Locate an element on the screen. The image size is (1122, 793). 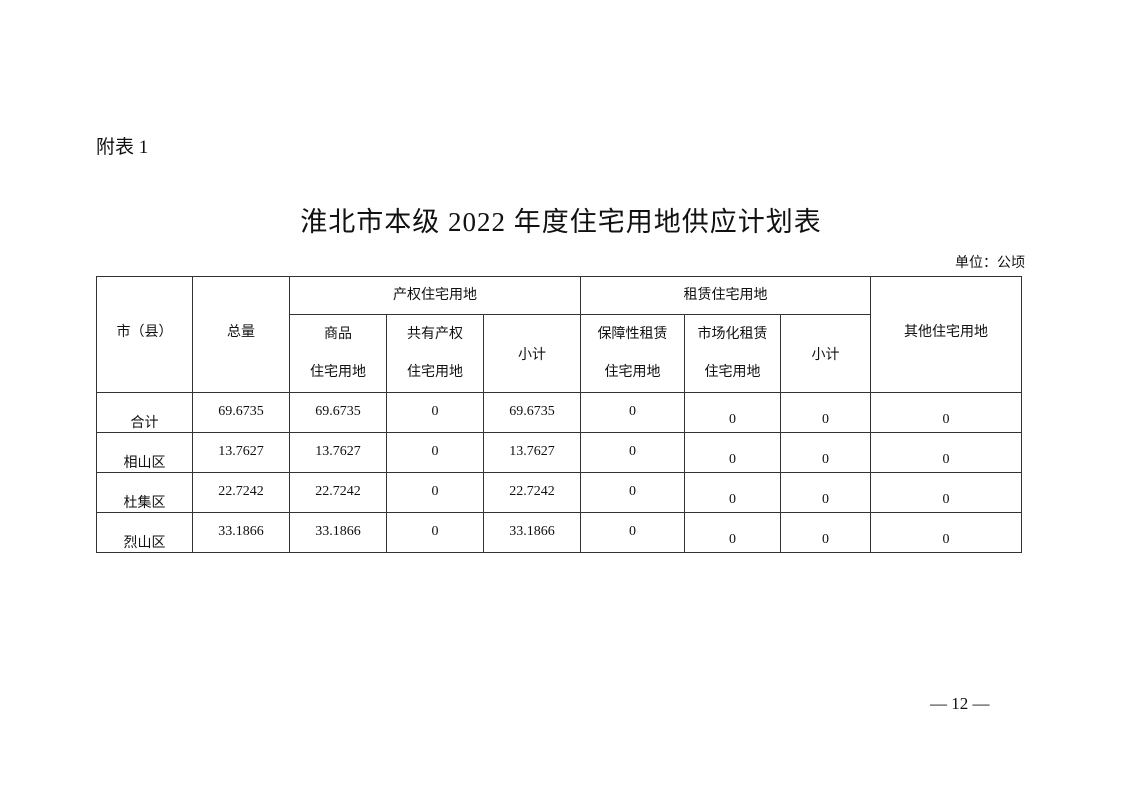
page-number: — 12 — is located at coordinates (960, 703).